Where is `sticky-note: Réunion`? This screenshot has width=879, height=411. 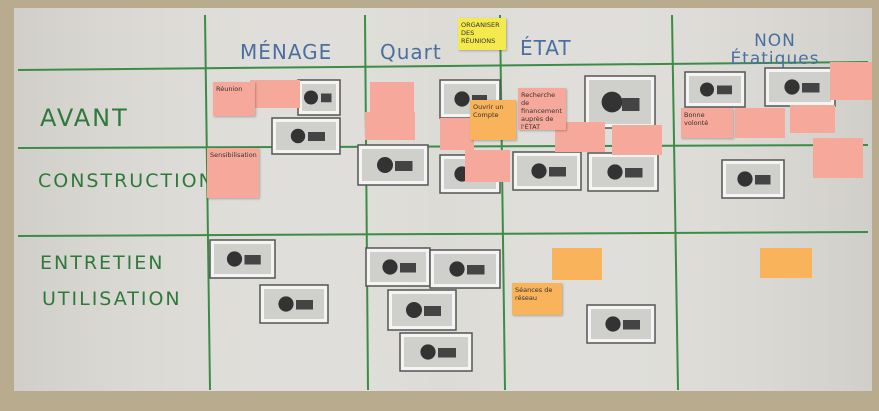
sticky-note: Réunion is located at coordinates (234, 99).